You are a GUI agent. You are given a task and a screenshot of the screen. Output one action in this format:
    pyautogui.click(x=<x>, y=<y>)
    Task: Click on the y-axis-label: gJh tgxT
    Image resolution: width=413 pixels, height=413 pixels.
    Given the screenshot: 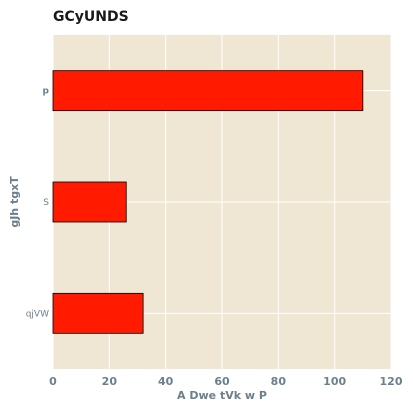 What is the action you would take?
    pyautogui.click(x=14, y=202)
    